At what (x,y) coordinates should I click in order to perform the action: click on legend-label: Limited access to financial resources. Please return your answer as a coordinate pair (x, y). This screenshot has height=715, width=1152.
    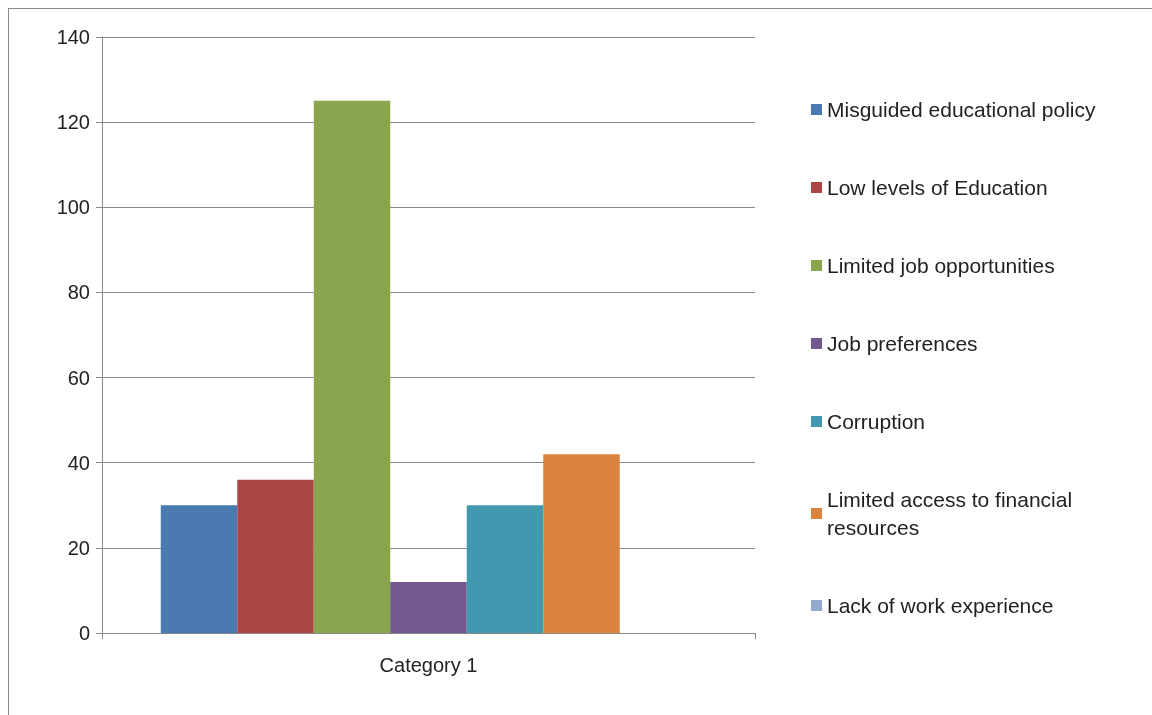
    Looking at the image, I should click on (952, 513).